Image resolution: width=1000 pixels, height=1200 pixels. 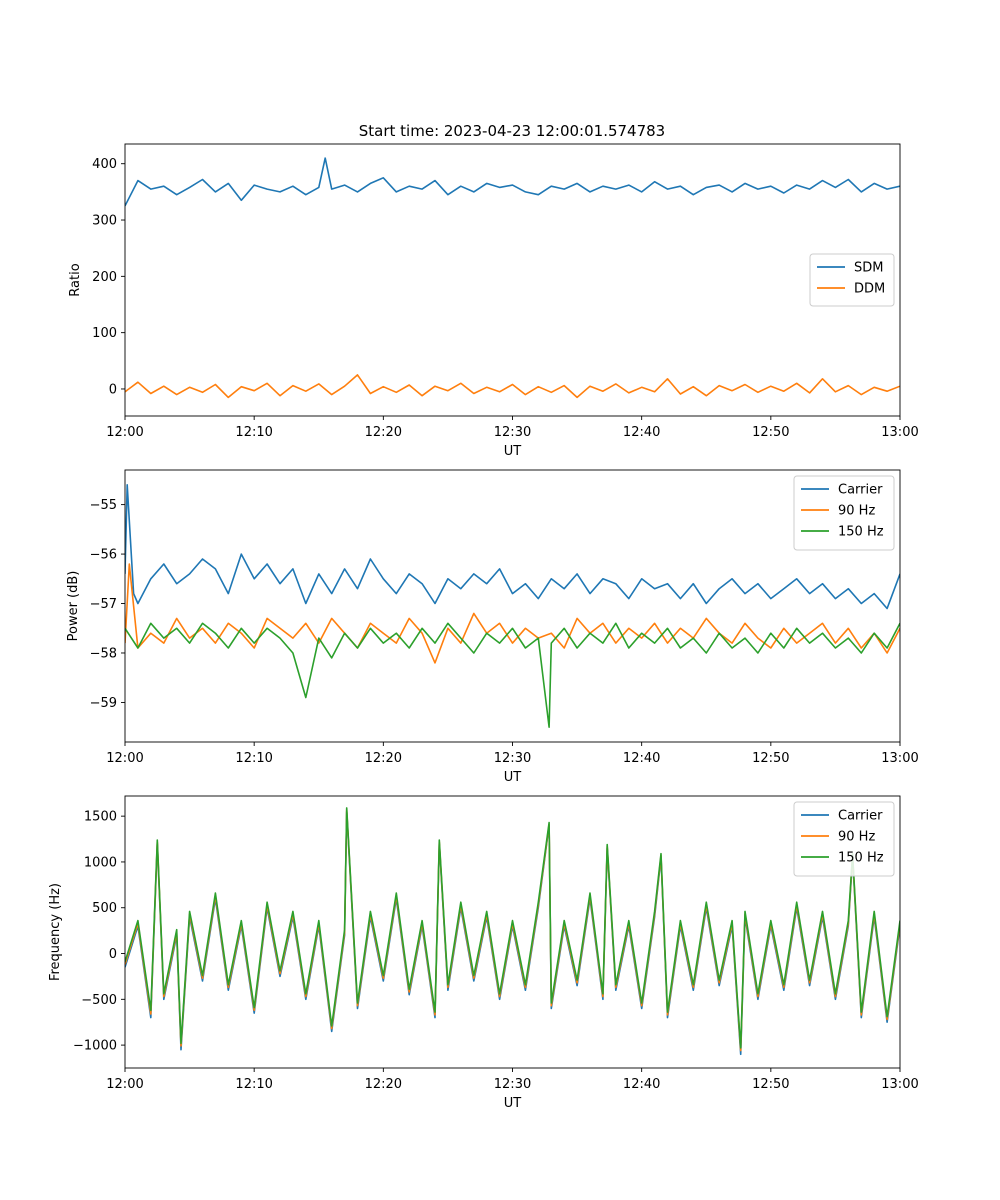 What do you see at coordinates (75, 279) in the screenshot?
I see `y-axis-label: Ratio` at bounding box center [75, 279].